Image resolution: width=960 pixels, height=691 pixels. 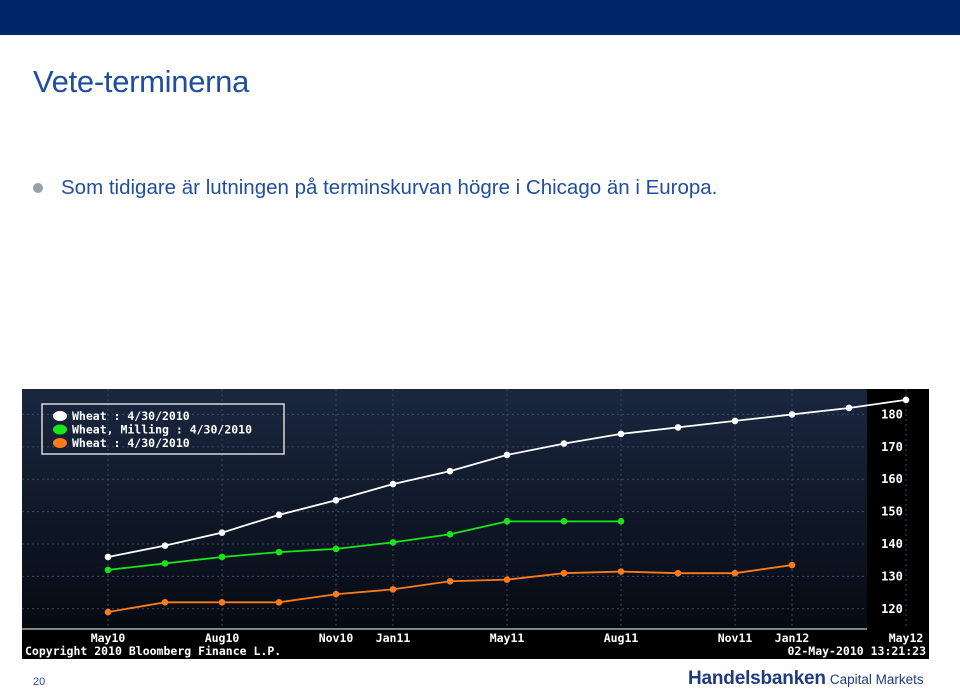 I want to click on header-bar, so click(x=480, y=17).